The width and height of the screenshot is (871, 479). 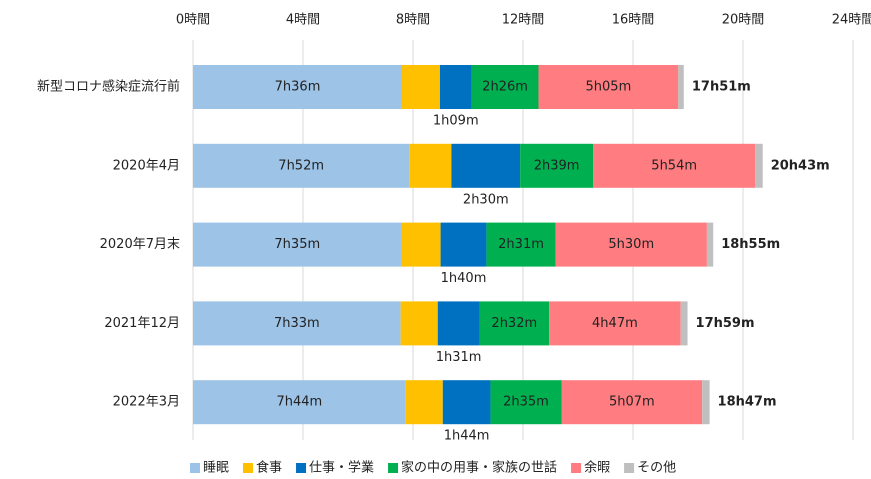 What do you see at coordinates (459, 357) in the screenshot?
I see `data-label: 1h31m` at bounding box center [459, 357].